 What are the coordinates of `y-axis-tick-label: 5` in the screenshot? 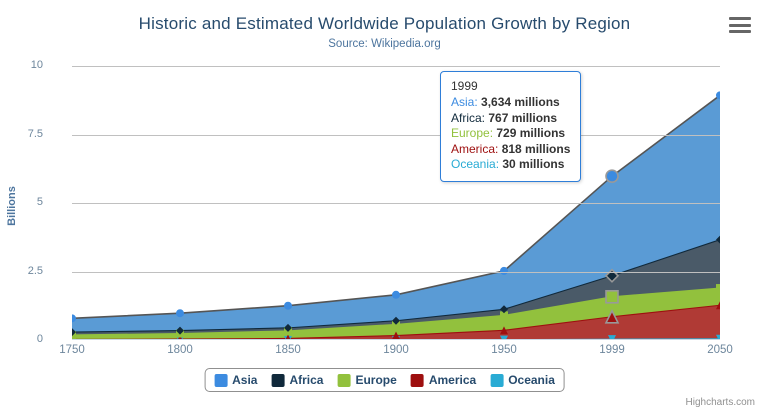 It's located at (39, 202).